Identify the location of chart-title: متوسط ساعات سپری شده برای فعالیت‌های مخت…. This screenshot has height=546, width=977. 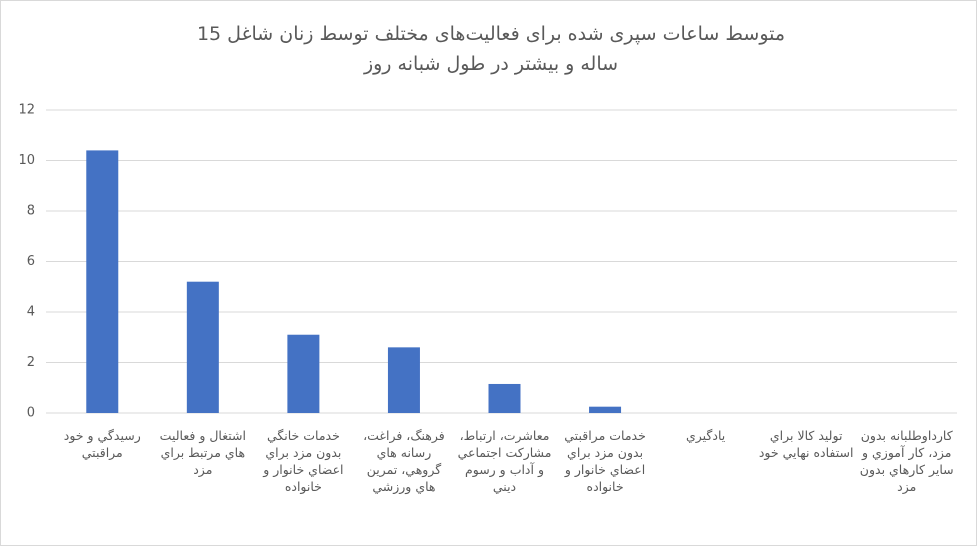
(491, 49).